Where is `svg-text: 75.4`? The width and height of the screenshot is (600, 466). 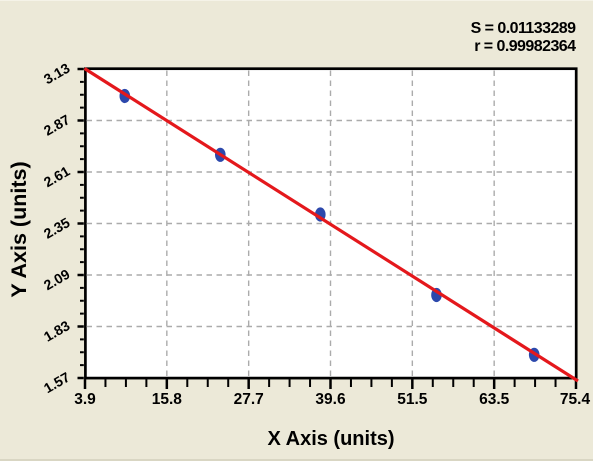
svg-text: 75.4 is located at coordinates (575, 399).